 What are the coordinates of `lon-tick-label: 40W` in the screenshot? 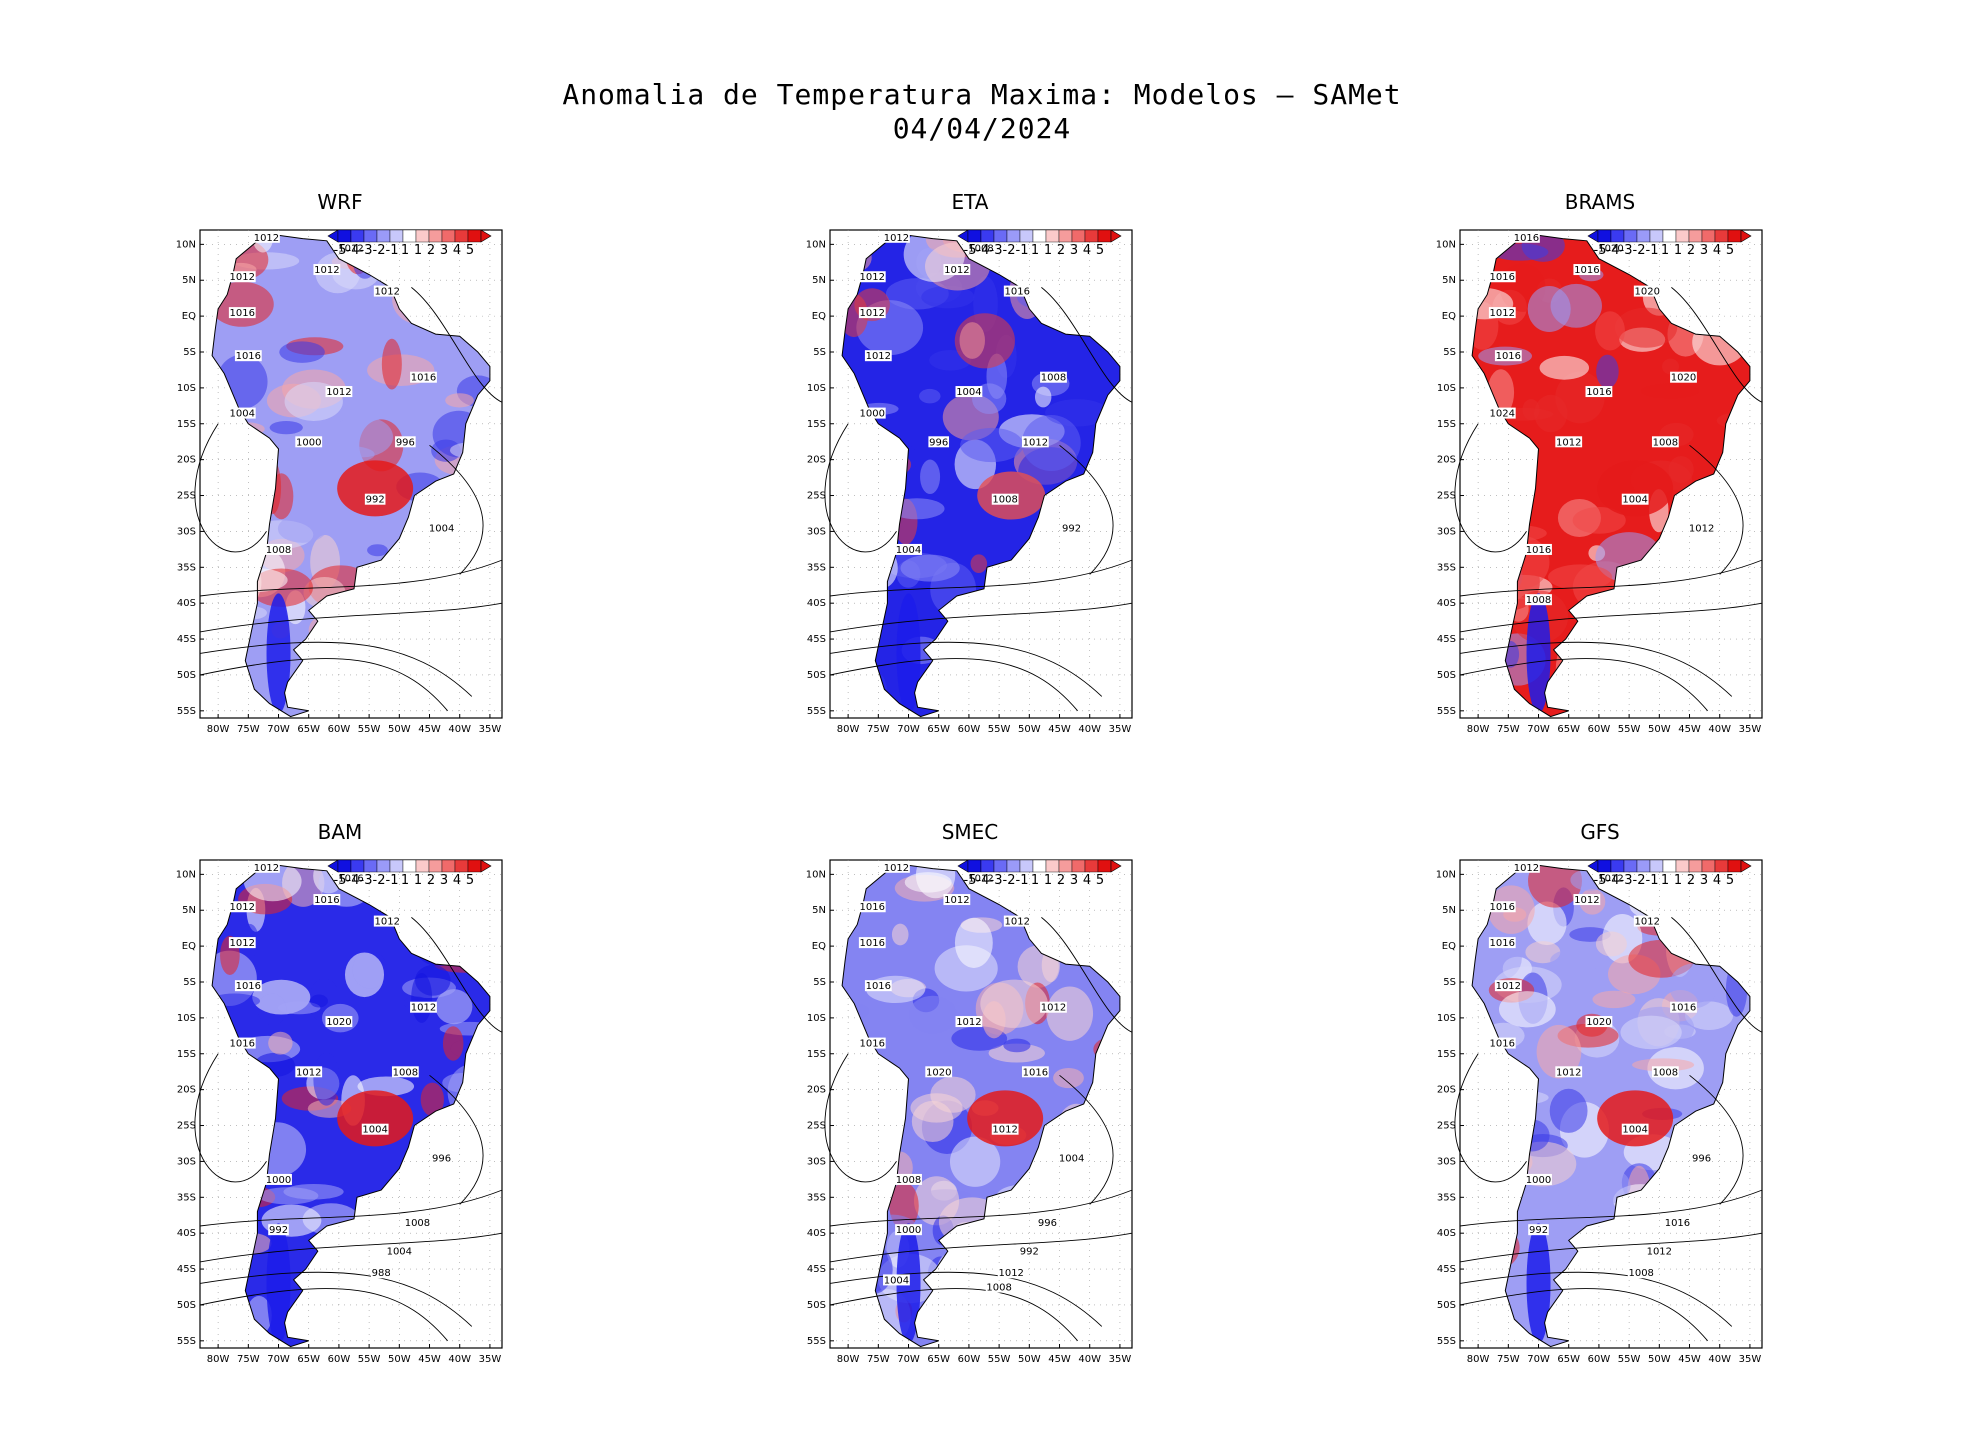 It's located at (1719, 1359).